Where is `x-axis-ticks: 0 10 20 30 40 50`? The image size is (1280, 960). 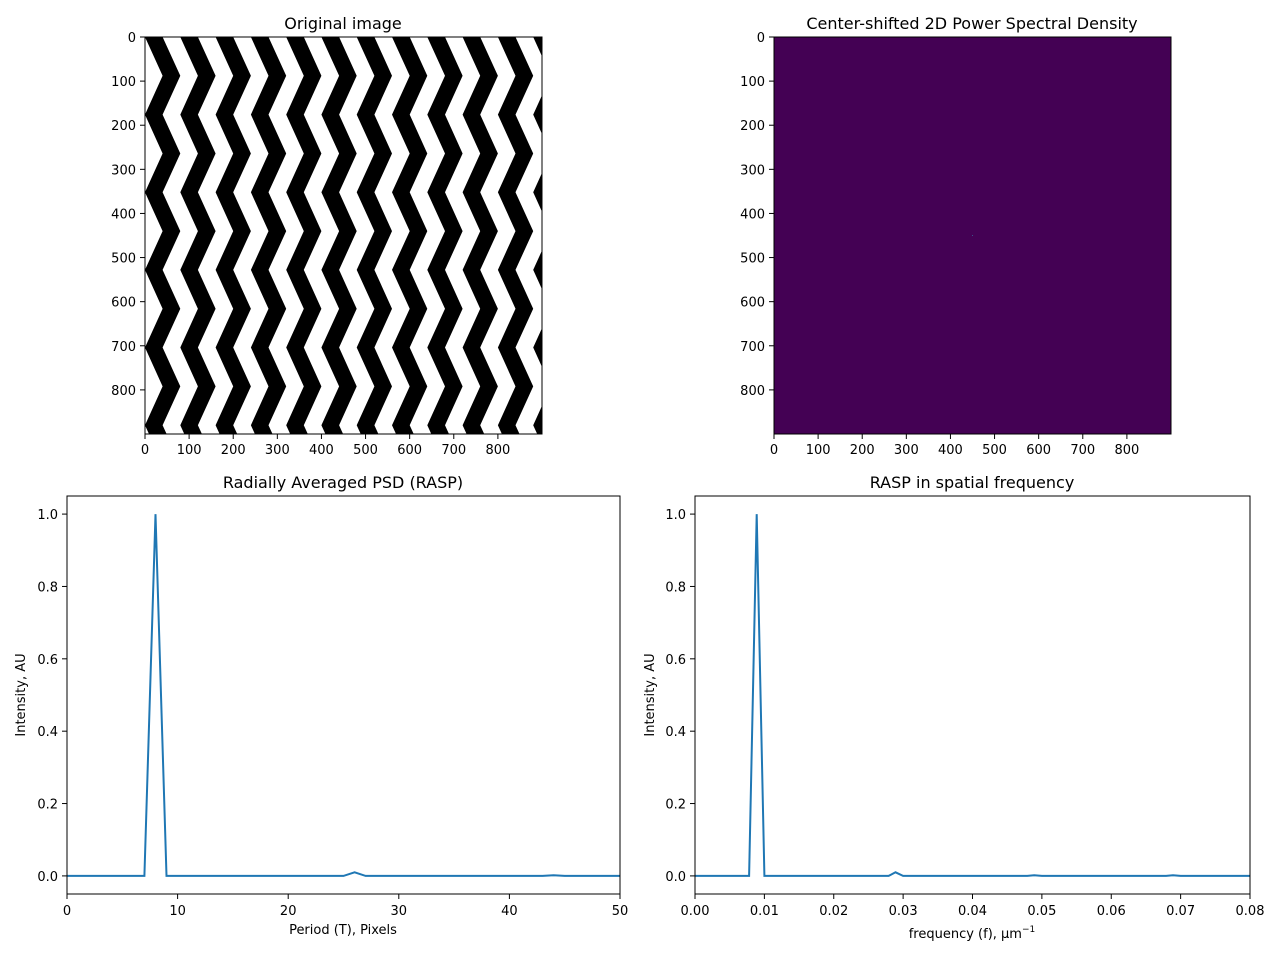 x-axis-ticks: 0 10 20 30 40 50 is located at coordinates (345, 906).